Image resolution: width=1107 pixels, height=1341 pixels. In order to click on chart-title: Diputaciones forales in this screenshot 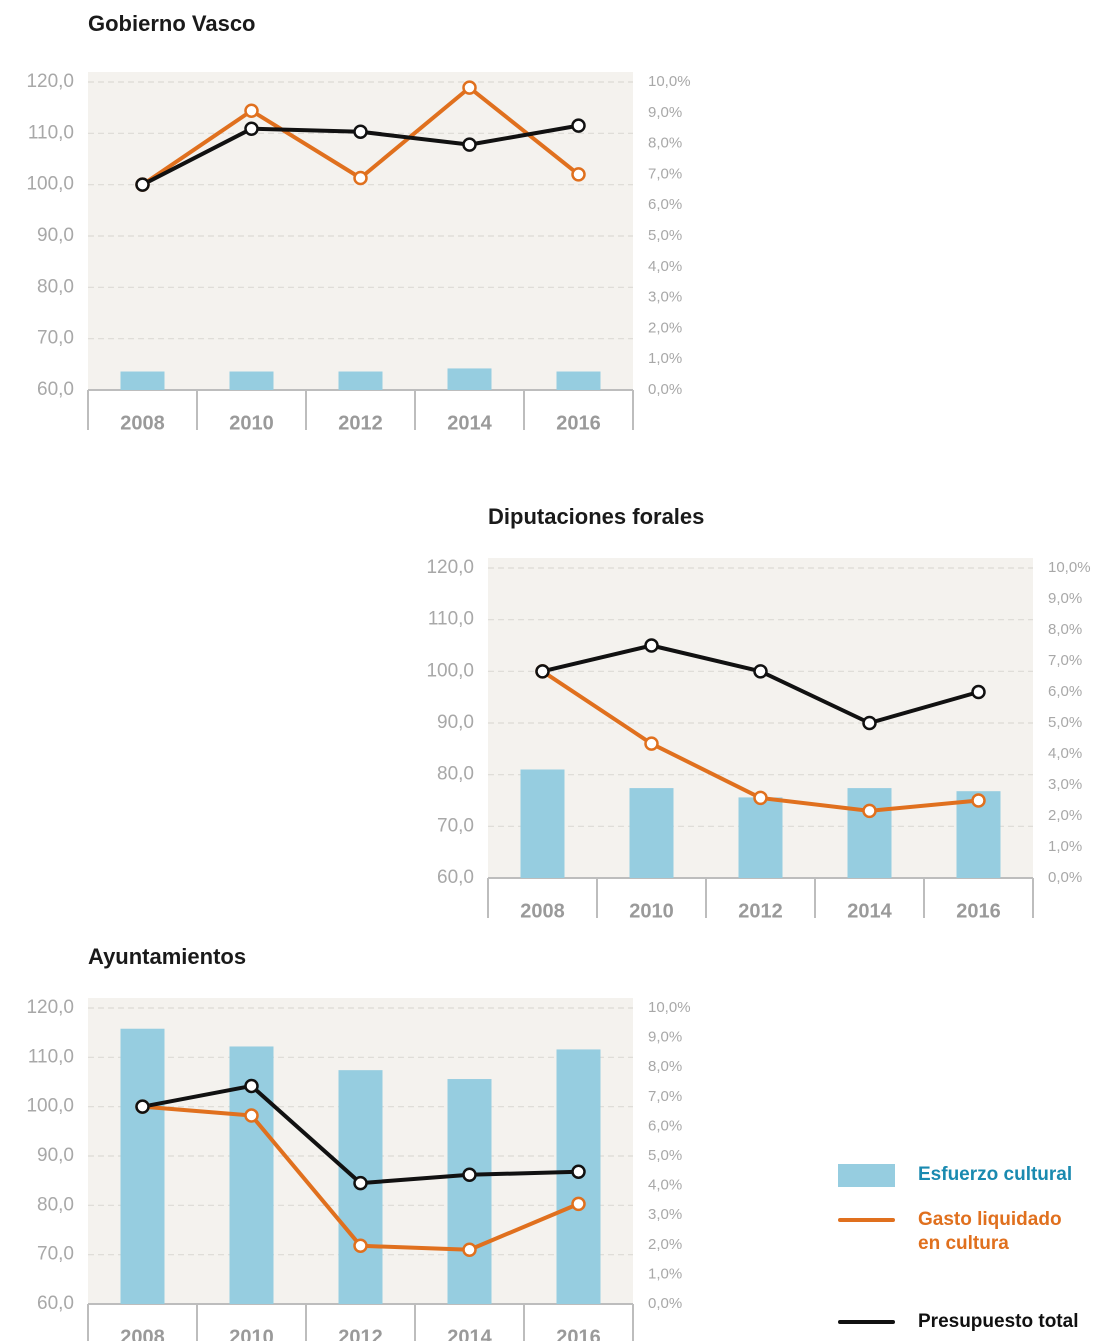, I will do `click(596, 516)`.